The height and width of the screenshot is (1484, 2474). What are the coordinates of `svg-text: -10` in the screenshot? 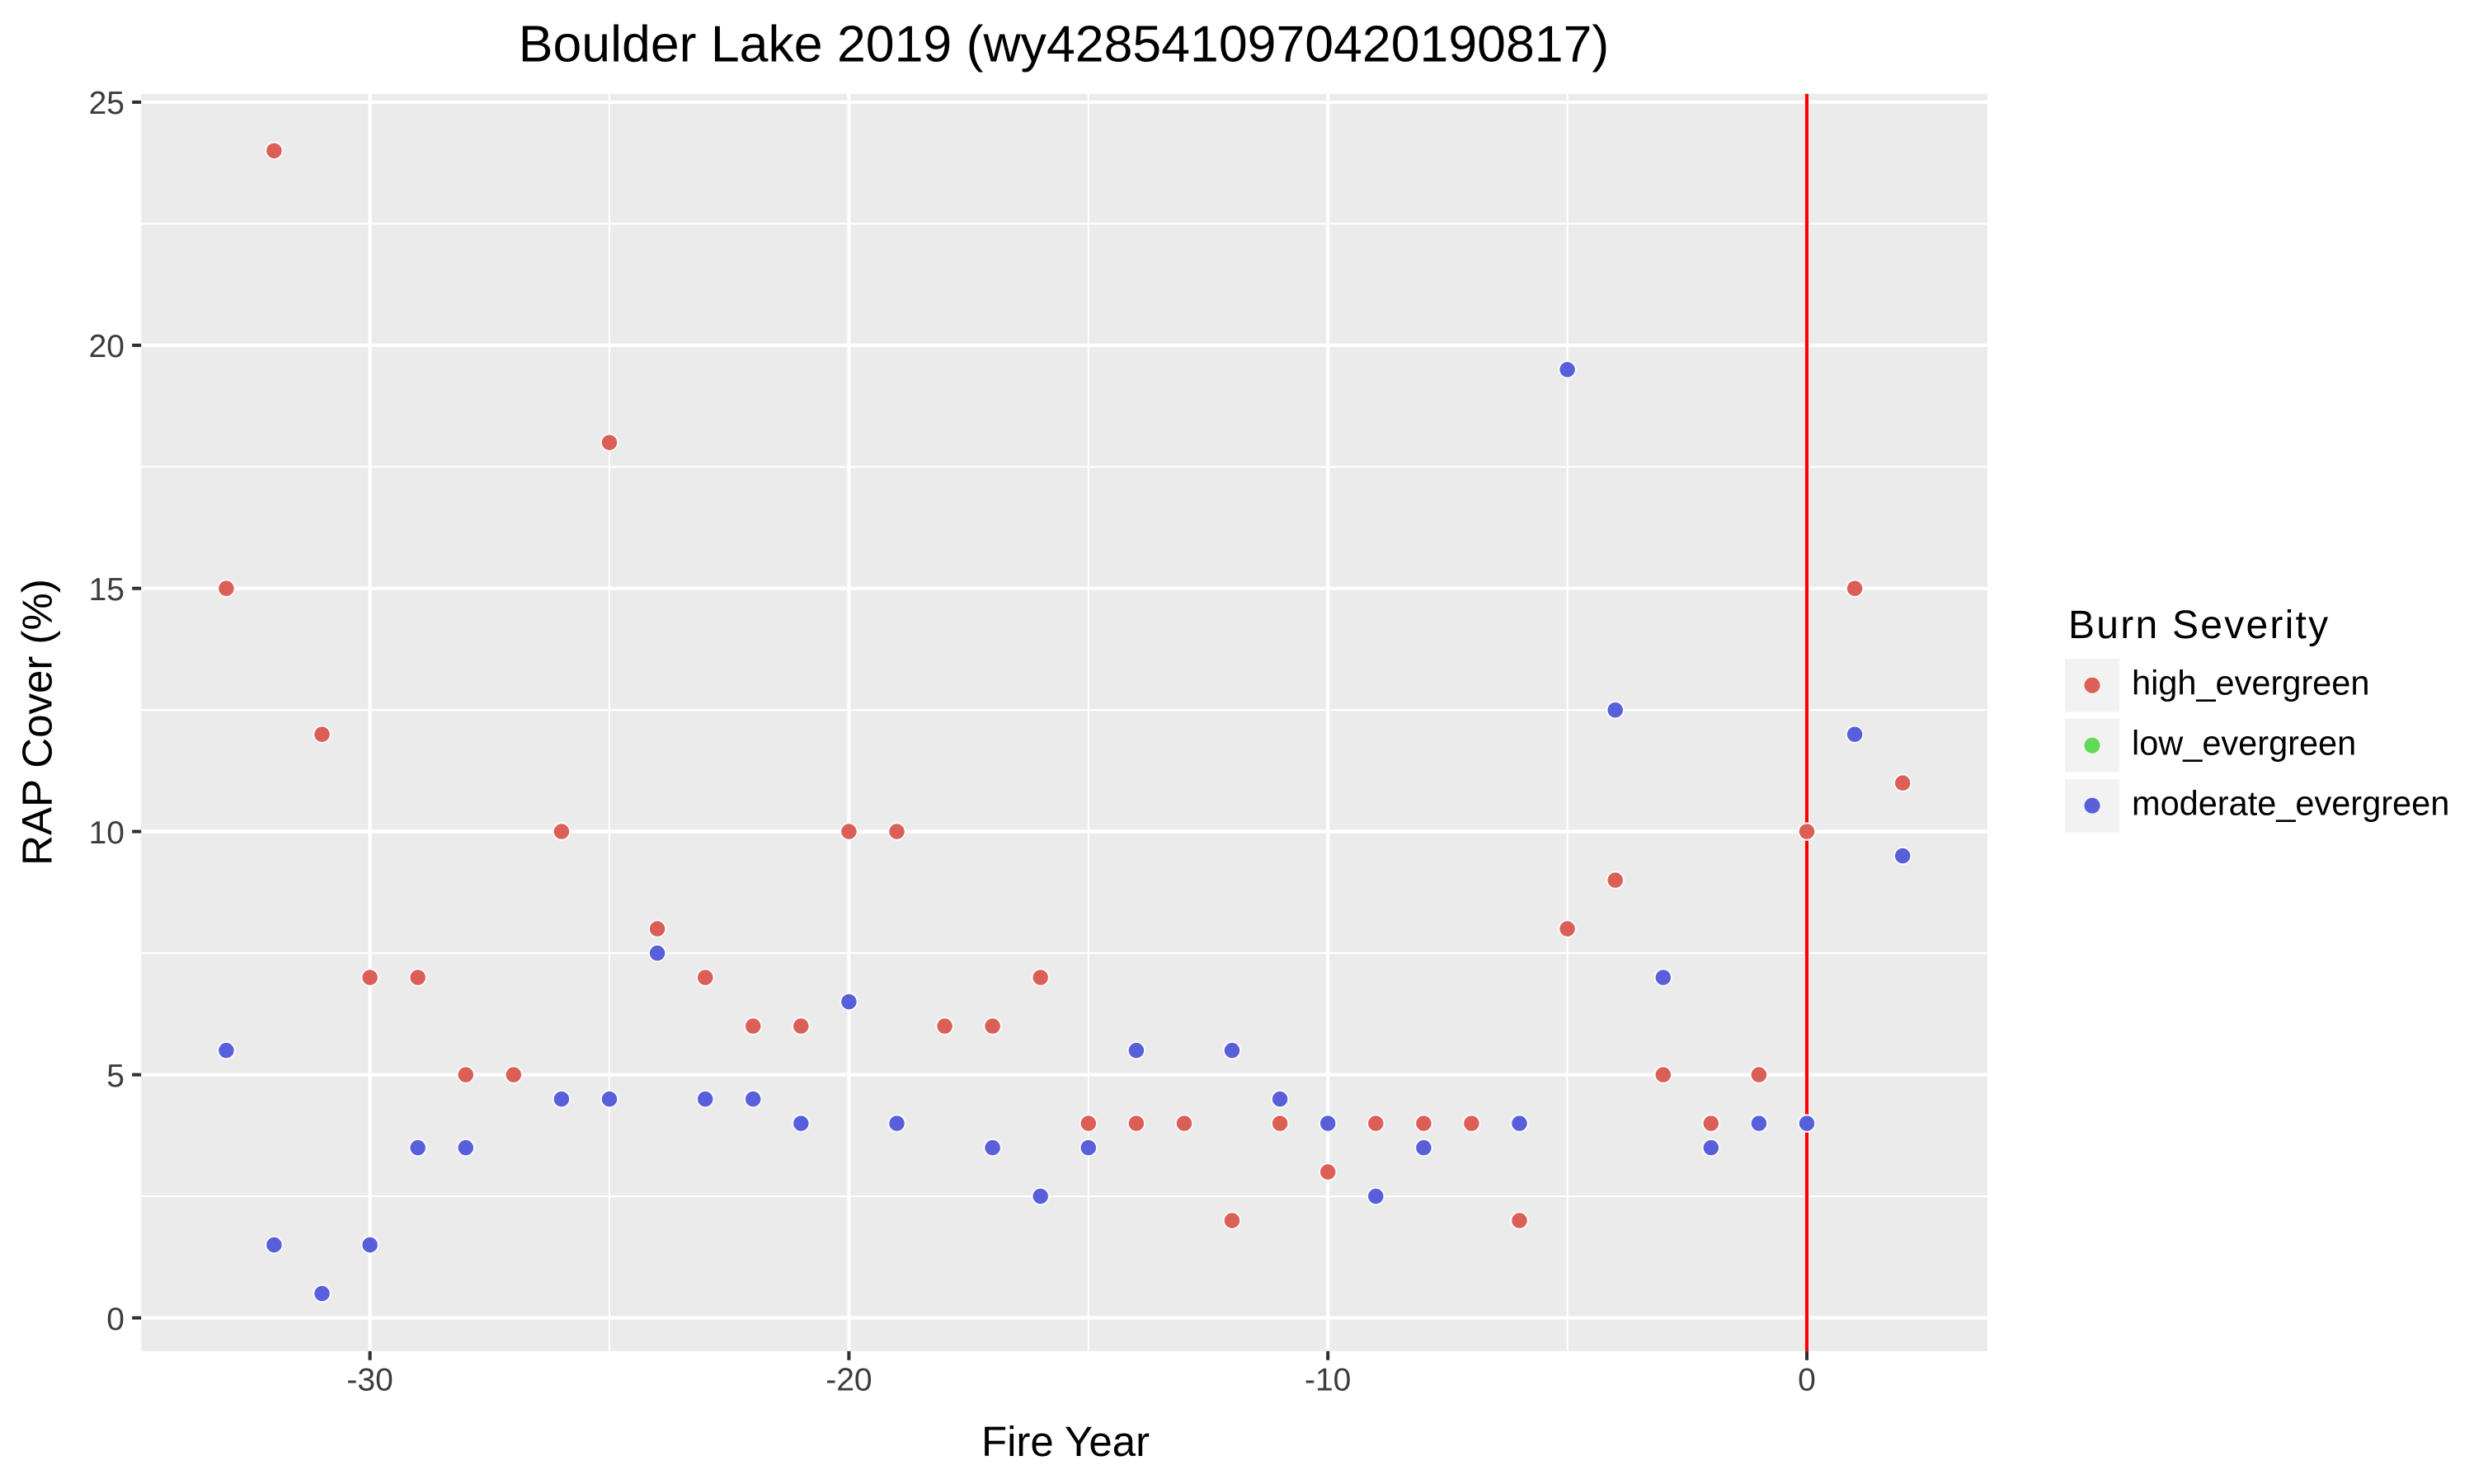 It's located at (1328, 1380).